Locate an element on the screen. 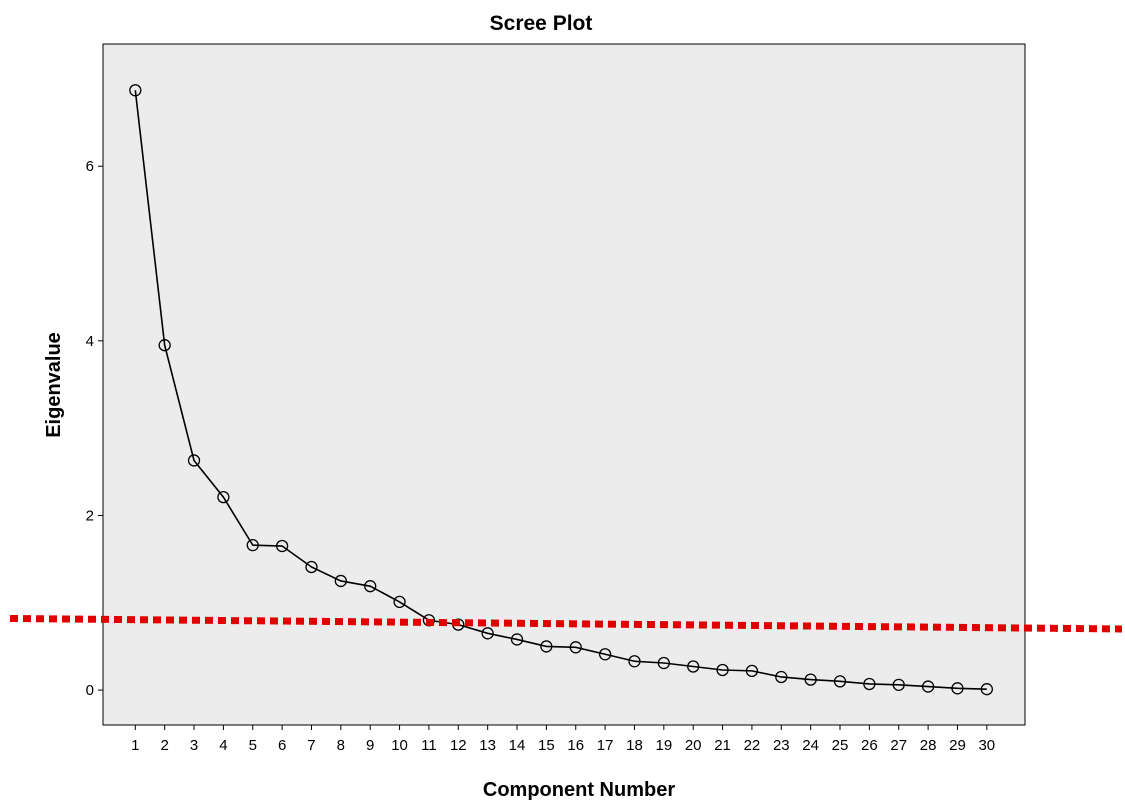  x-tick-label: 11 is located at coordinates (429, 745).